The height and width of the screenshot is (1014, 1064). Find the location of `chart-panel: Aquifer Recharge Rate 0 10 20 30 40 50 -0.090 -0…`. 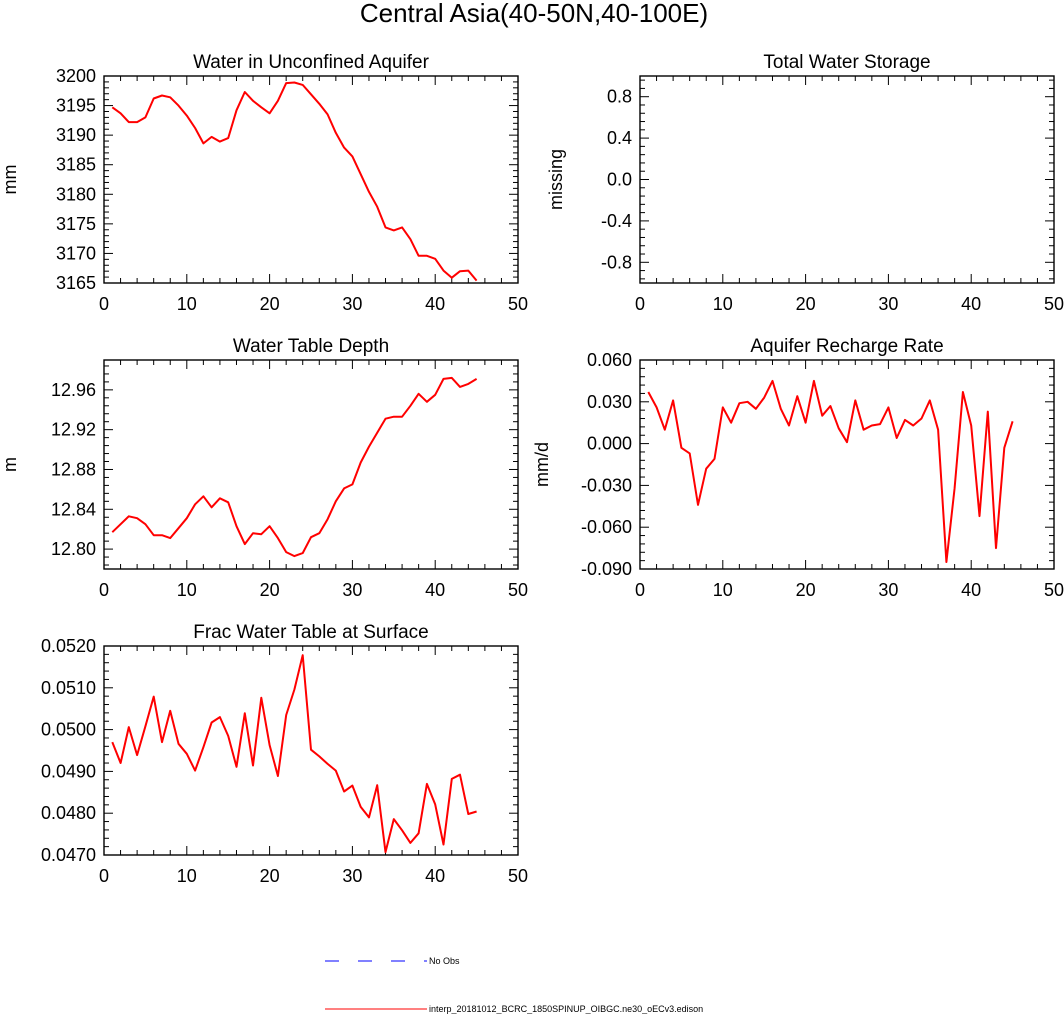

chart-panel: Aquifer Recharge Rate 0 10 20 30 40 50 -0.090 -0… is located at coordinates (798, 468).